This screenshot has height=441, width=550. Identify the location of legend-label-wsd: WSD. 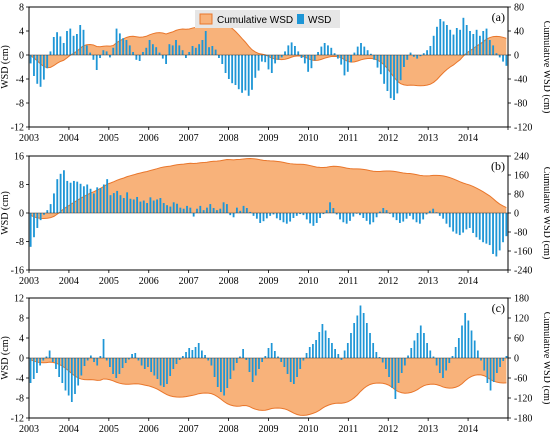
(319, 20).